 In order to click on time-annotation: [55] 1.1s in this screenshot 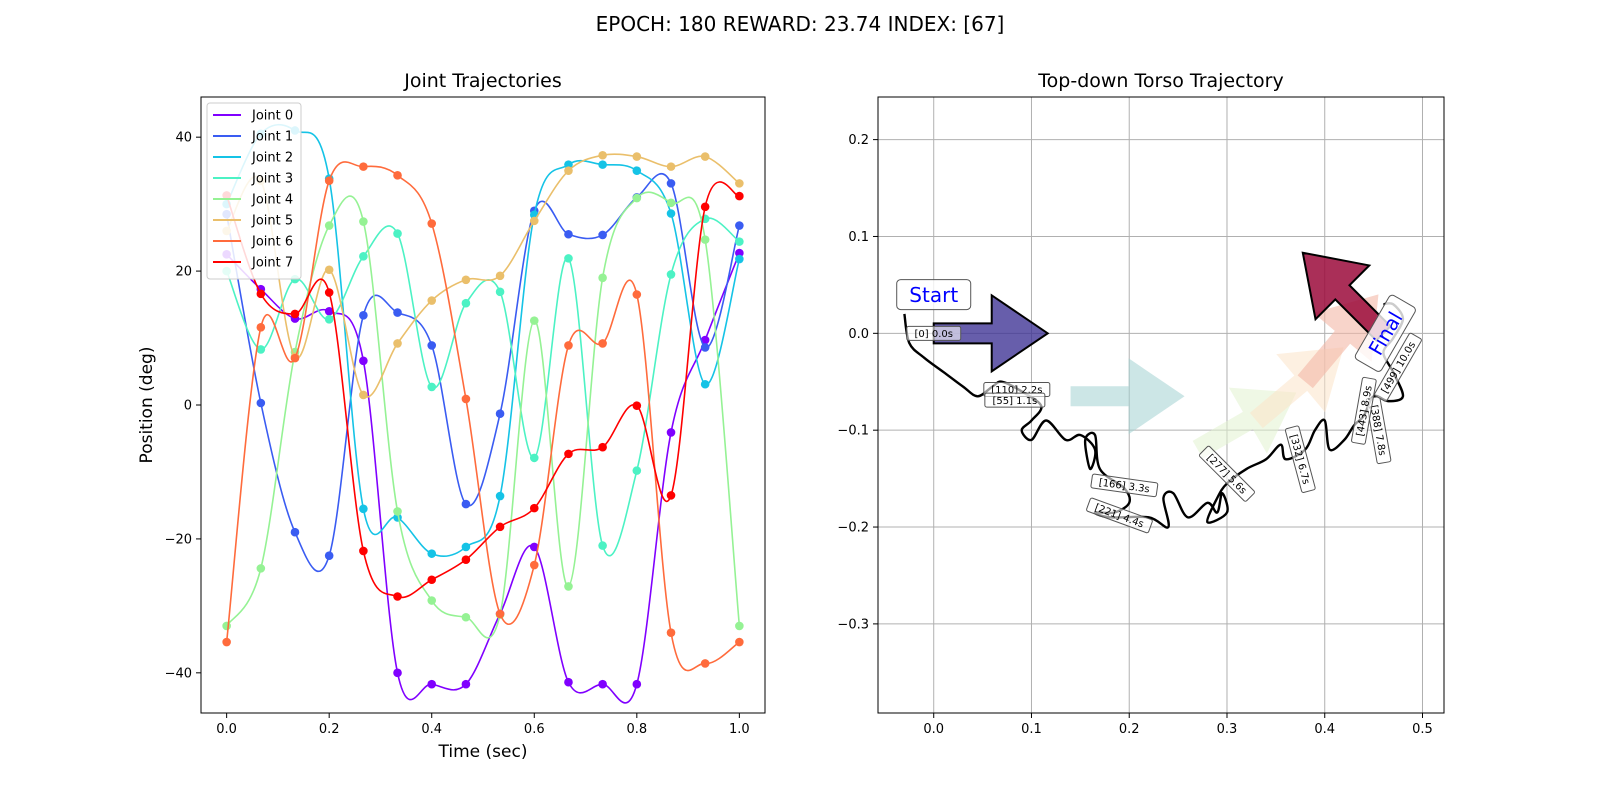, I will do `click(1015, 400)`.